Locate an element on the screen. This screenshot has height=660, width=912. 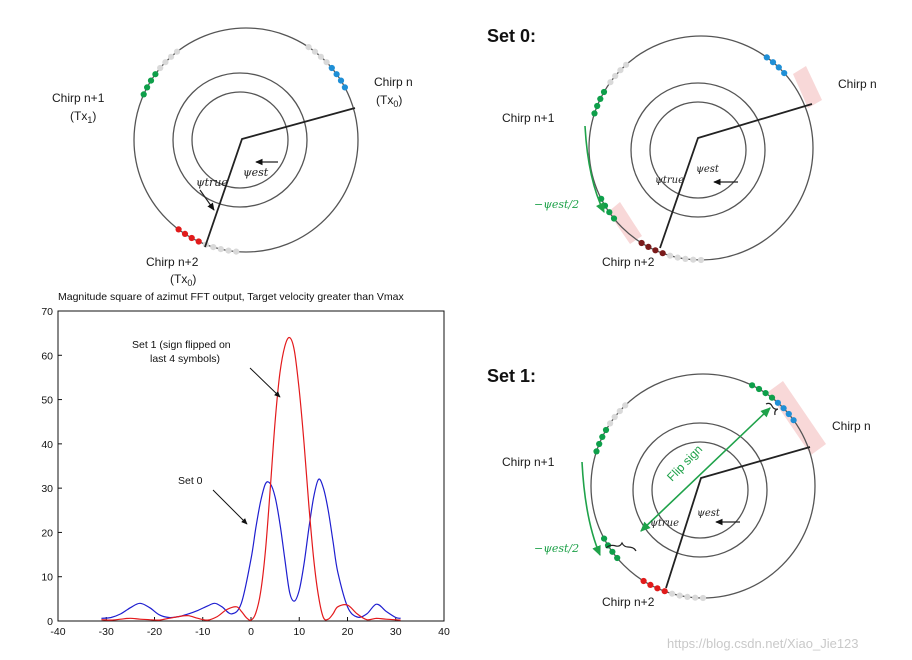
neg-half-arc is located at coordinates (591, 509).